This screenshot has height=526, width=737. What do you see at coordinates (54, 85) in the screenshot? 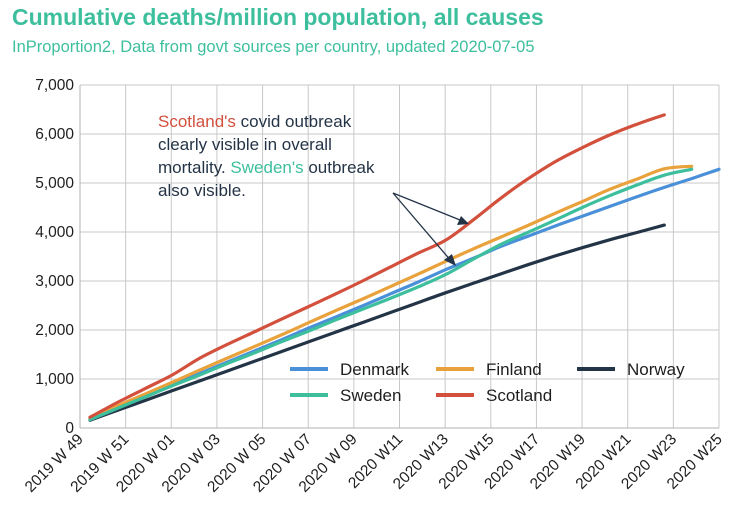
I see `y-tick-label: 7,000` at bounding box center [54, 85].